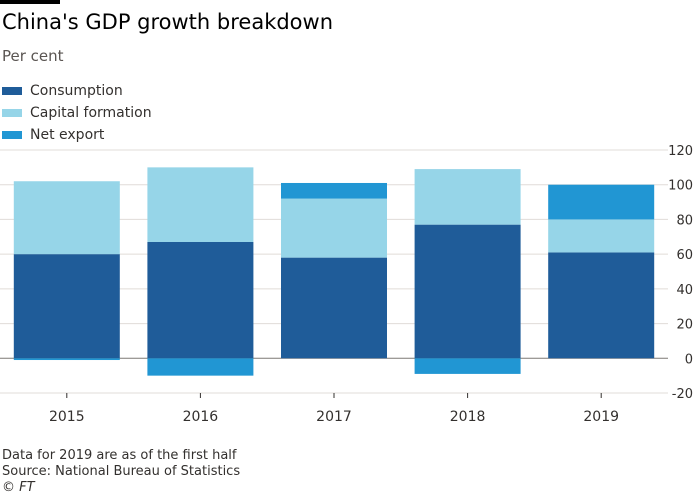  Describe the element at coordinates (467, 366) in the screenshot. I see `bar-net-export-2018` at that location.